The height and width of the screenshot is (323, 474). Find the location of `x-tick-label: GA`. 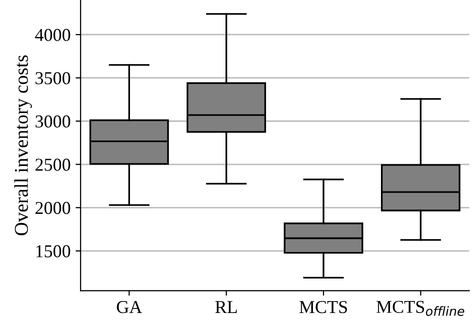

x-tick-label: GA is located at coordinates (129, 307).